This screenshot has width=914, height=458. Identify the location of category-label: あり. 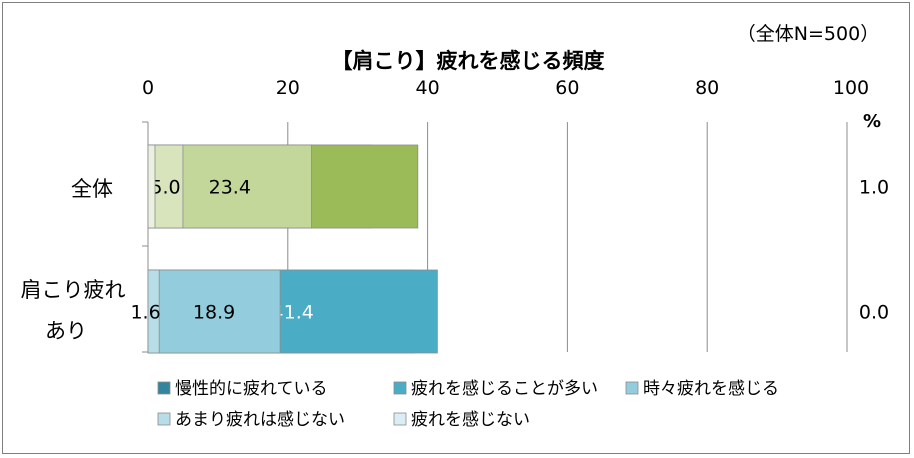
(66, 331).